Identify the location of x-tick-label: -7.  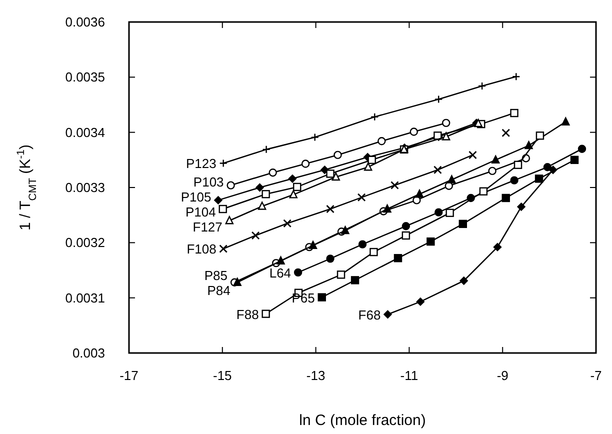
(596, 375).